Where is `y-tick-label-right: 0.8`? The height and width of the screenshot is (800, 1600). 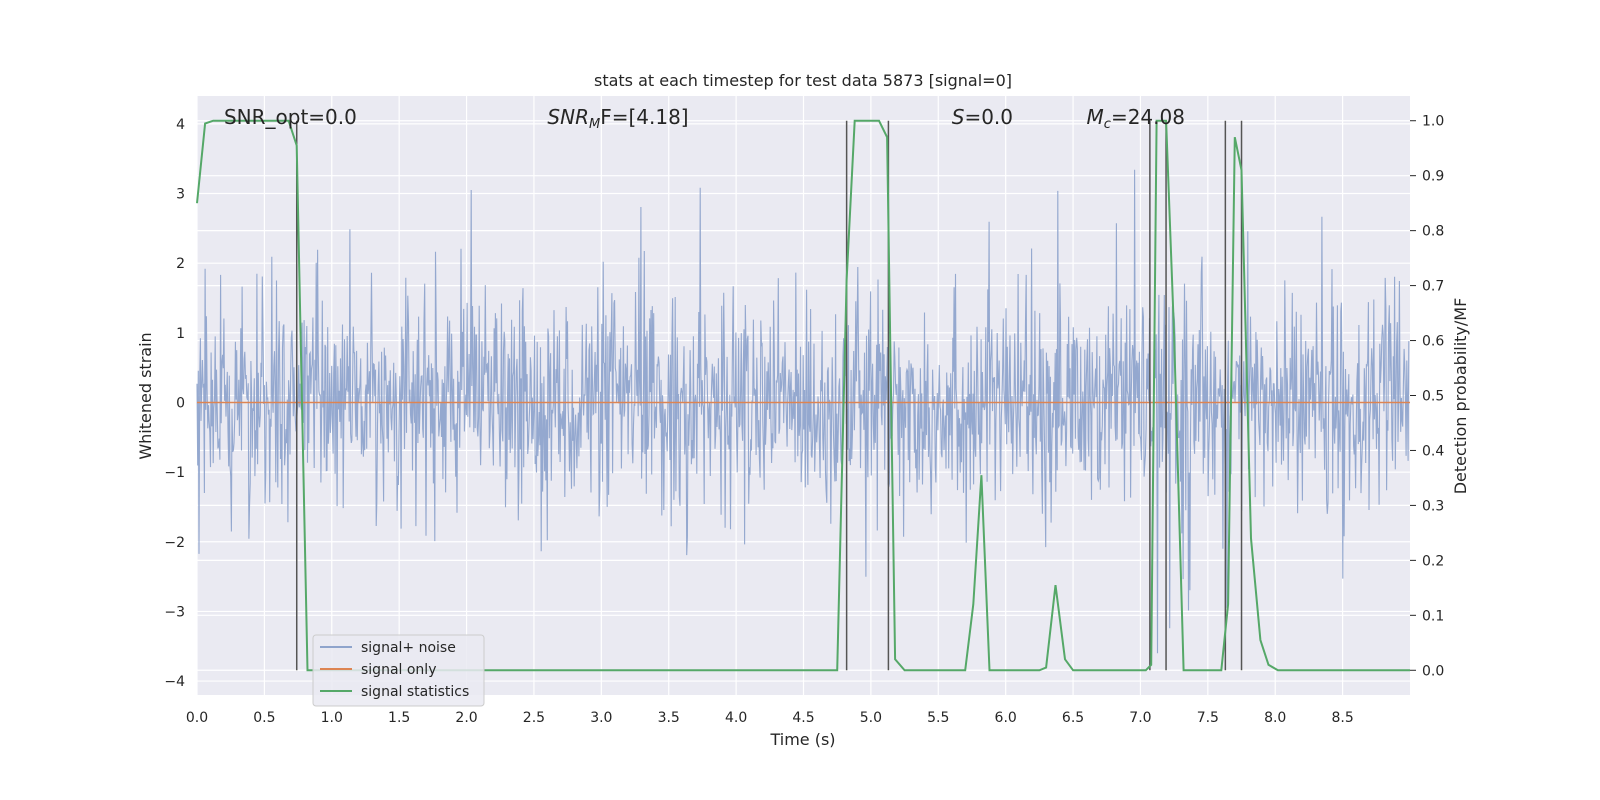
y-tick-label-right: 0.8 is located at coordinates (1433, 232).